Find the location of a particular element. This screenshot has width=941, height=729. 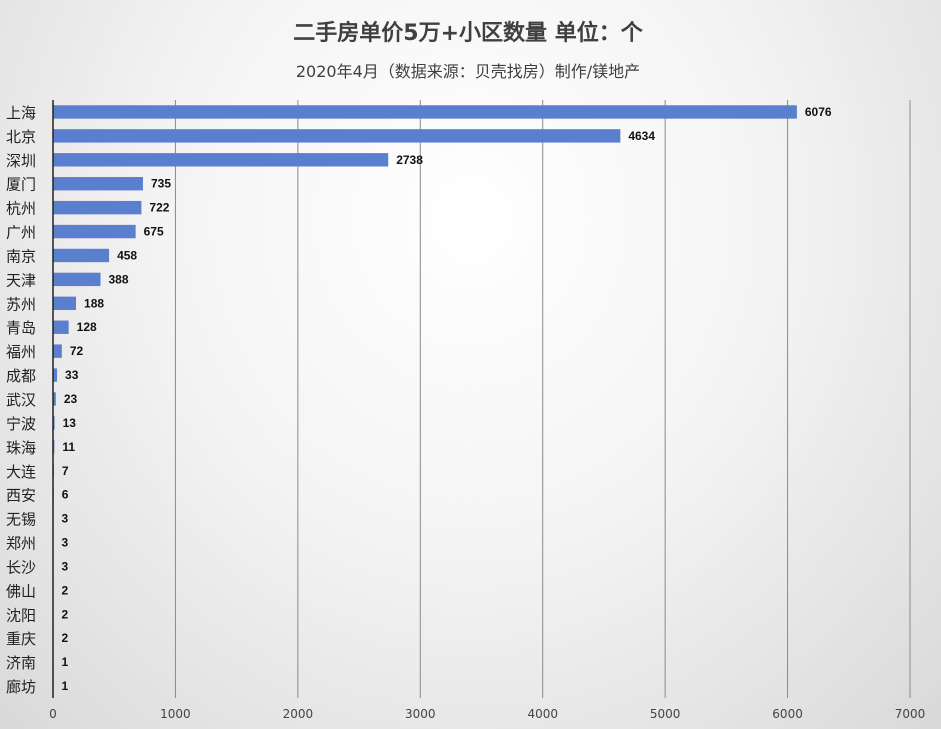

data-label: 722 is located at coordinates (159, 208).